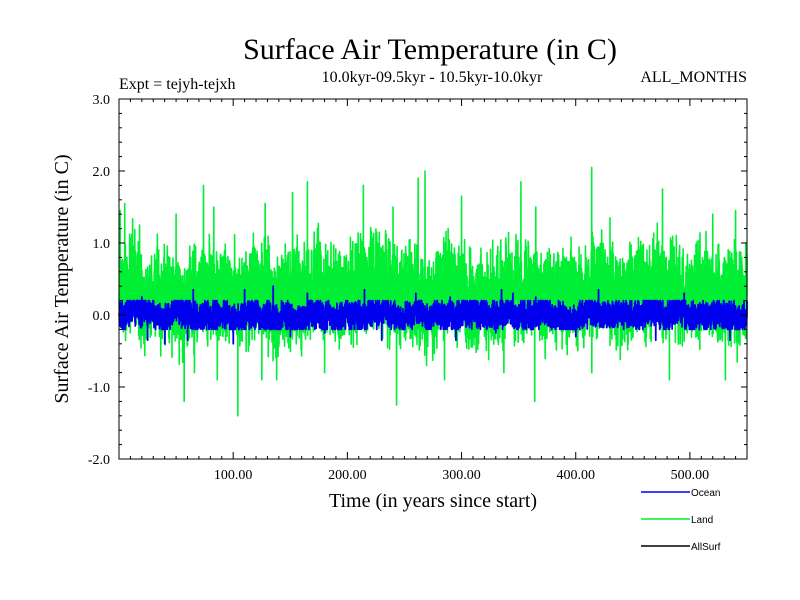 This screenshot has height=600, width=800. What do you see at coordinates (99, 388) in the screenshot?
I see `y-tick-label: -1.0` at bounding box center [99, 388].